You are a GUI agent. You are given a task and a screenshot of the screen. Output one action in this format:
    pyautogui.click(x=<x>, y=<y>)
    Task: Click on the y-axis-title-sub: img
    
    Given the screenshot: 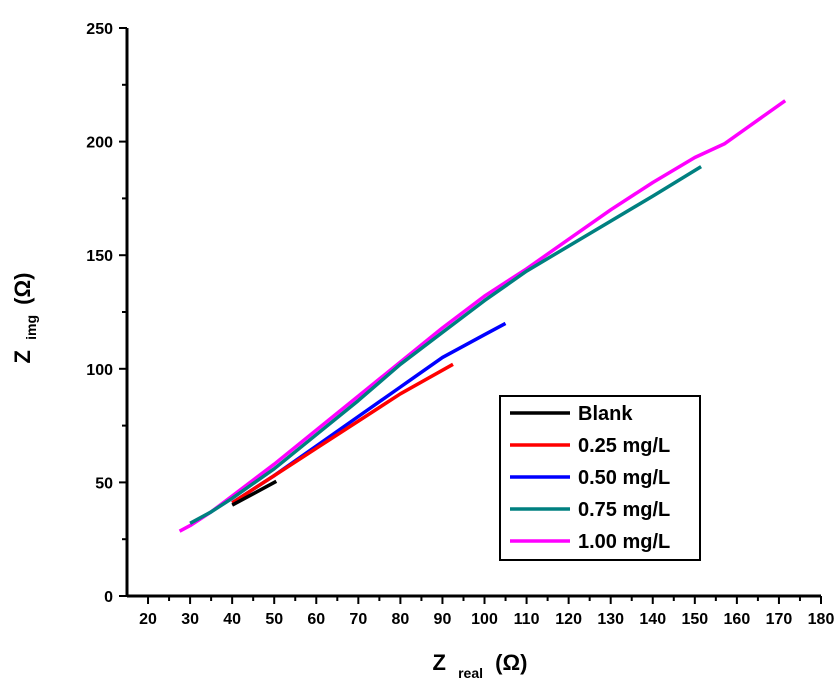 What is the action you would take?
    pyautogui.click(x=31, y=327)
    